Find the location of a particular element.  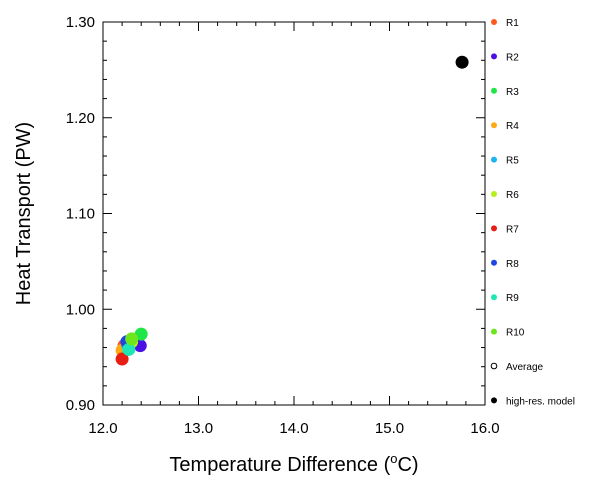

legend-marker-r4 is located at coordinates (494, 125).